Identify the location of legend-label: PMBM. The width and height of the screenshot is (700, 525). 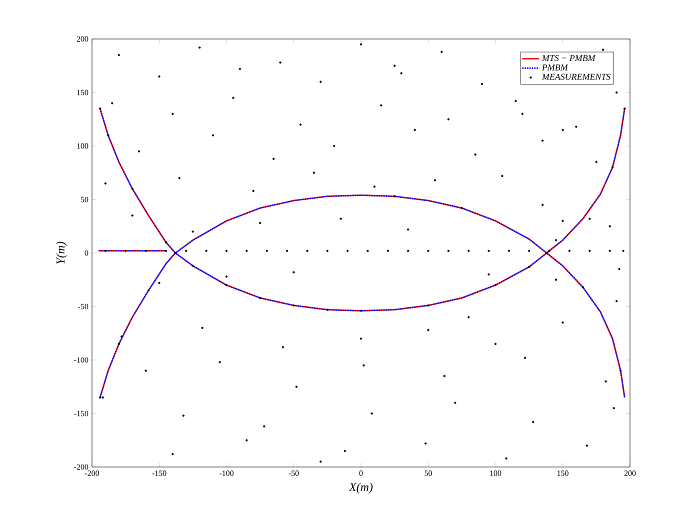
(555, 67).